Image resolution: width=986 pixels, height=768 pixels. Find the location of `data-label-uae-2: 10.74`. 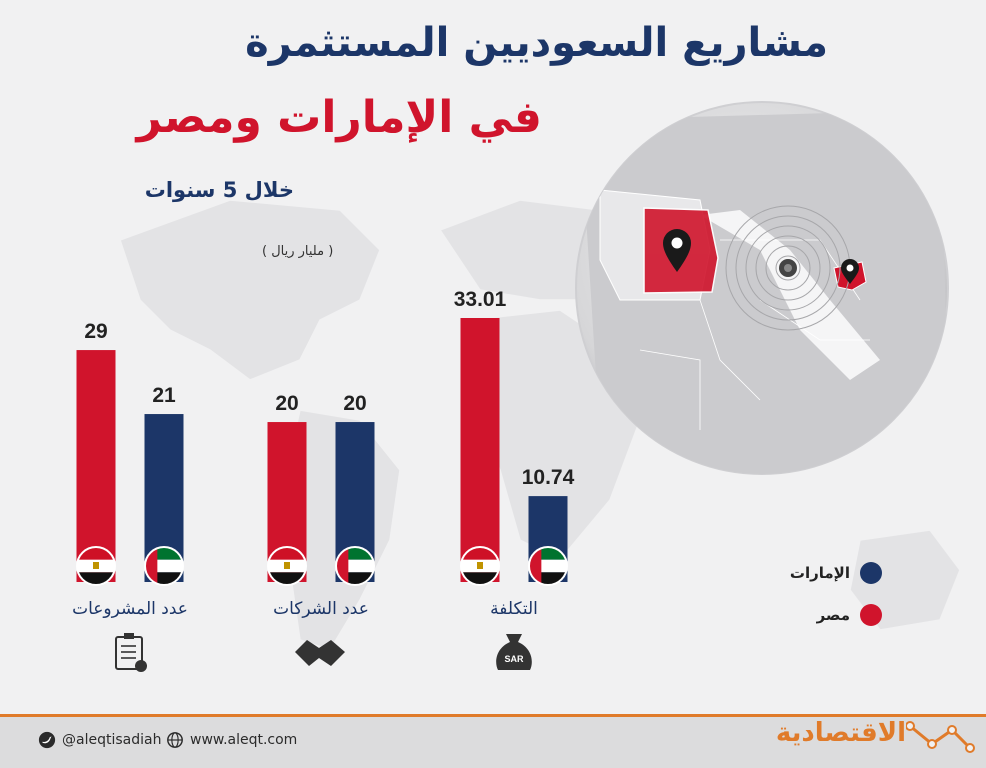

data-label-uae-2: 10.74 is located at coordinates (548, 477).